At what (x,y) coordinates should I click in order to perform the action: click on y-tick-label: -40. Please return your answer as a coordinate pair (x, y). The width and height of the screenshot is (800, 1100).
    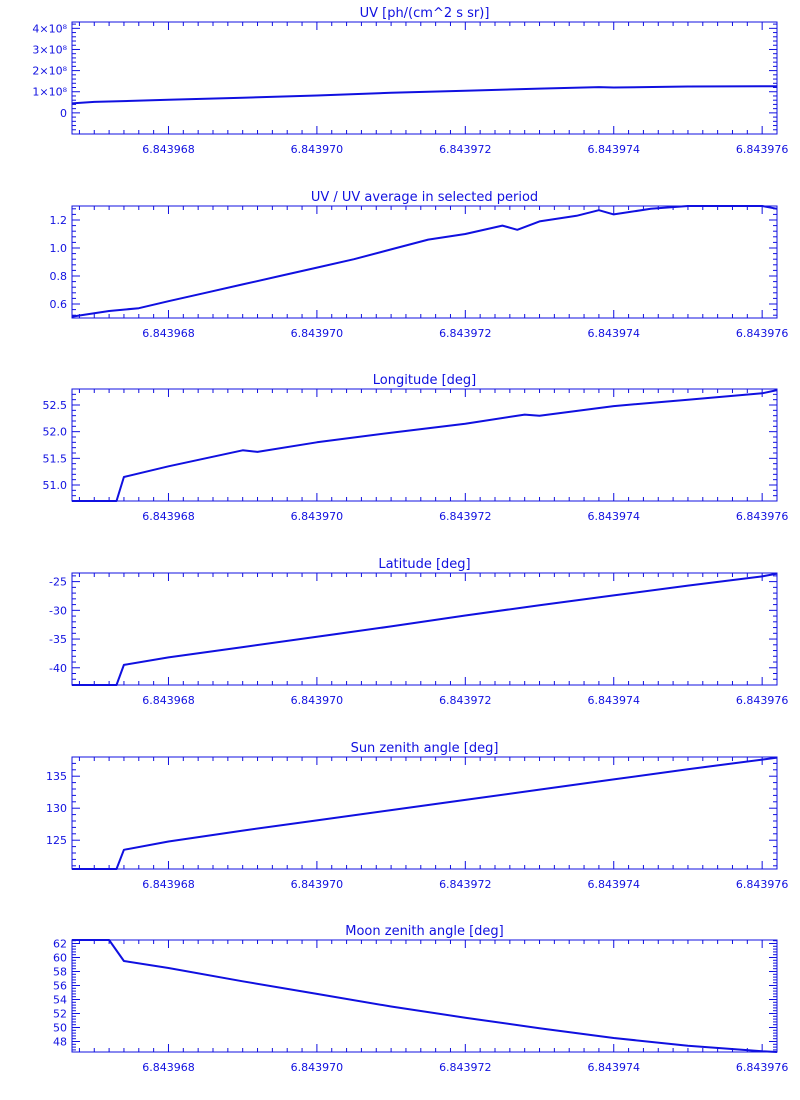
    Looking at the image, I should click on (58, 668).